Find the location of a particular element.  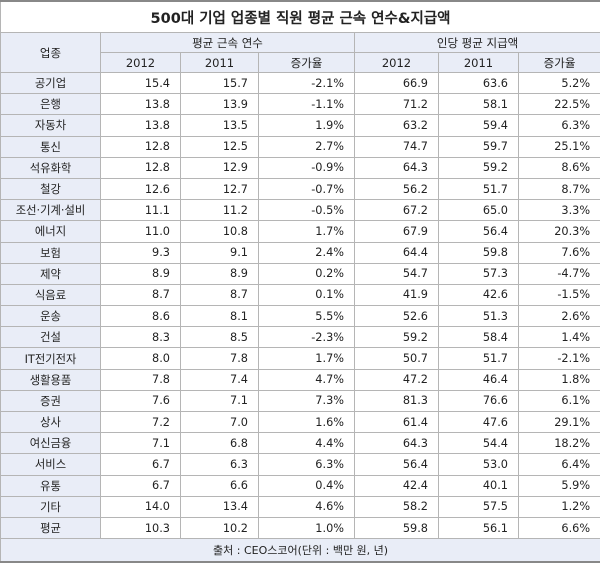

industry-name-cell: 유통 is located at coordinates (51, 485).